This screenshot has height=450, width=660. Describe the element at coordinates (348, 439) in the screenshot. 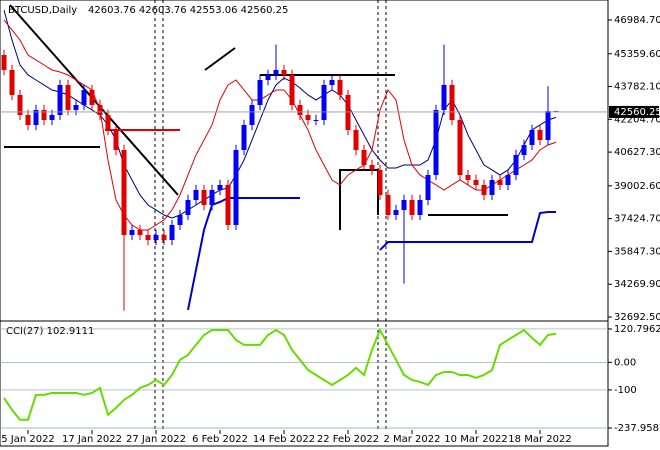

I see `x-tick-label: 22 Feb 2022` at that location.